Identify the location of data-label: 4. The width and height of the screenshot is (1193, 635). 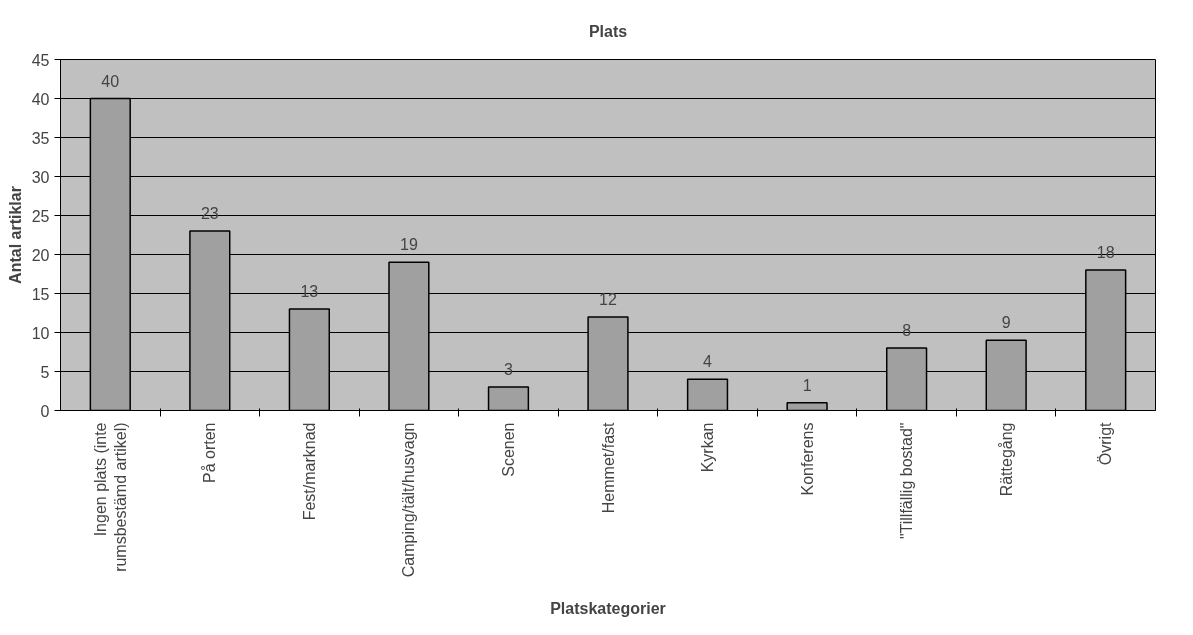
(708, 362).